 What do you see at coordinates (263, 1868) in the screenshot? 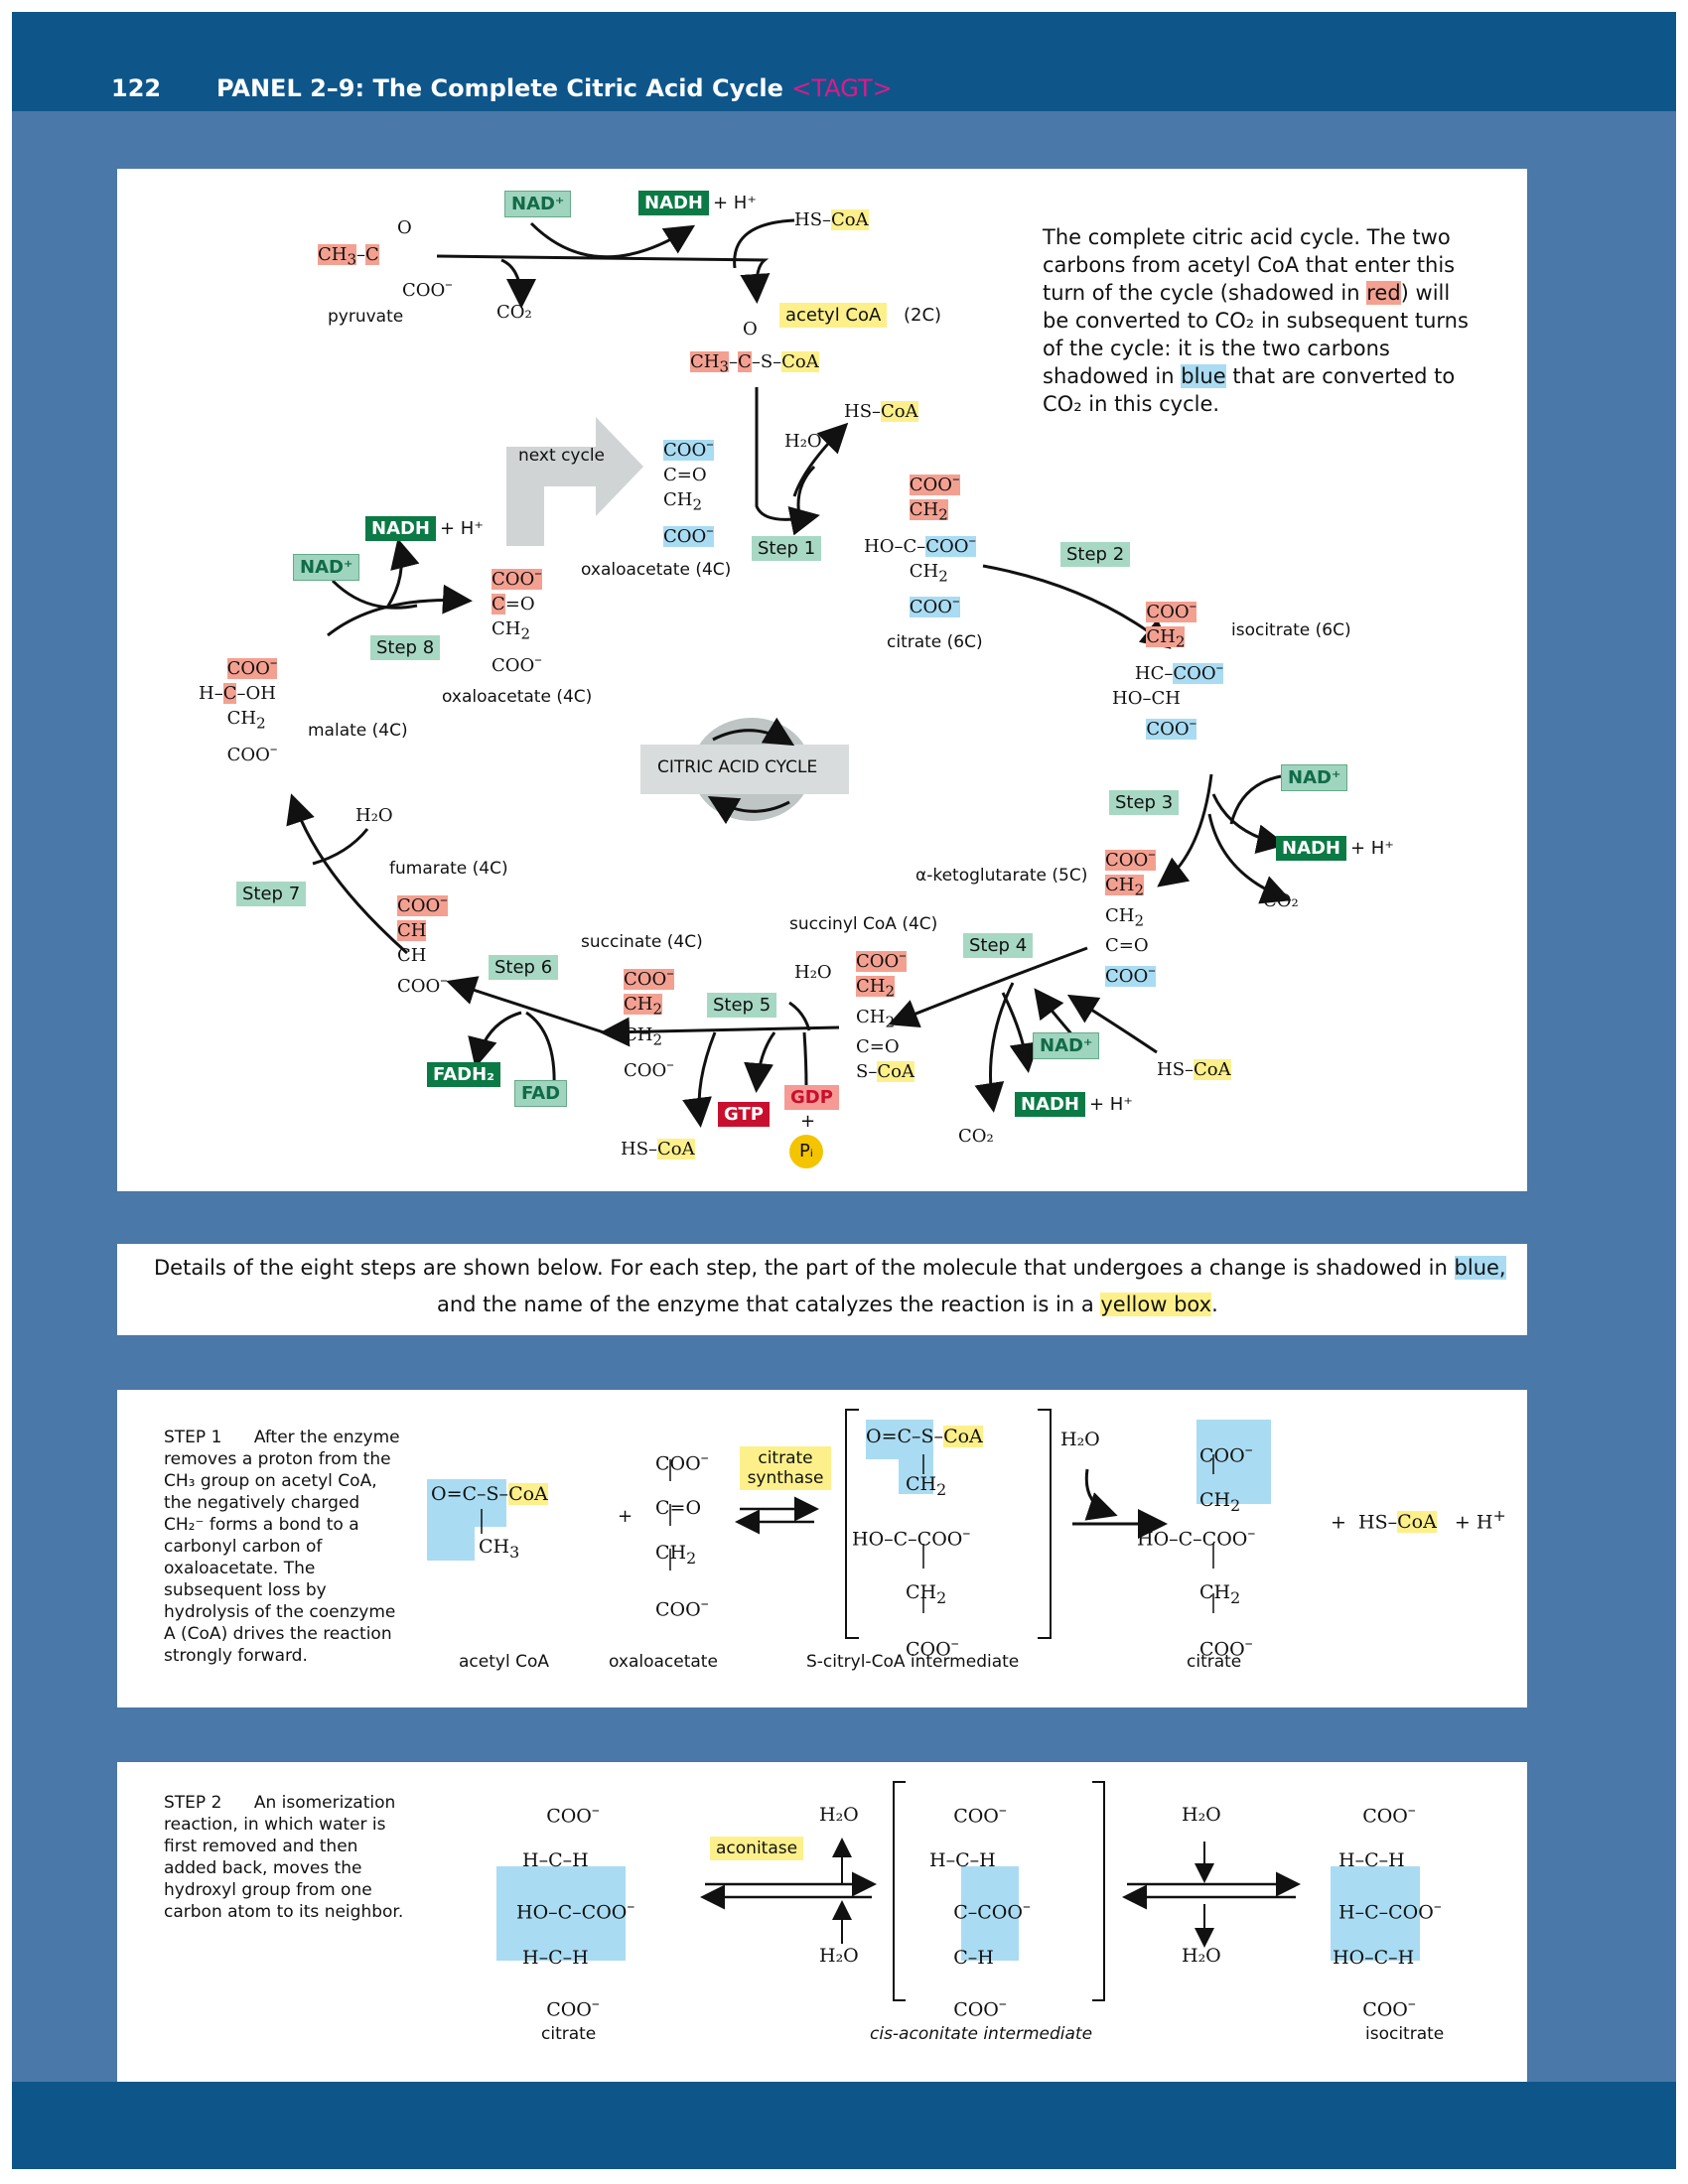
I see `step2-line: added back, moves the` at bounding box center [263, 1868].